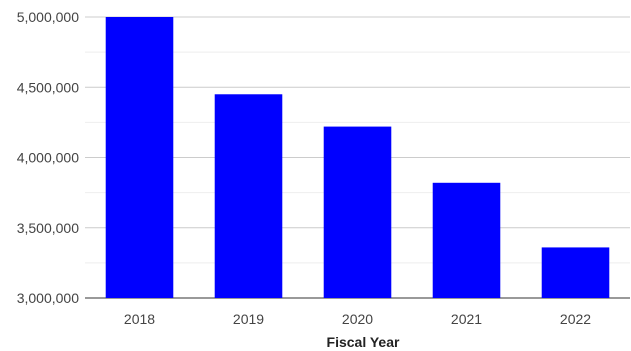 Image resolution: width=631 pixels, height=351 pixels. What do you see at coordinates (48, 17) in the screenshot?
I see `y-tick-label: 5,000,000` at bounding box center [48, 17].